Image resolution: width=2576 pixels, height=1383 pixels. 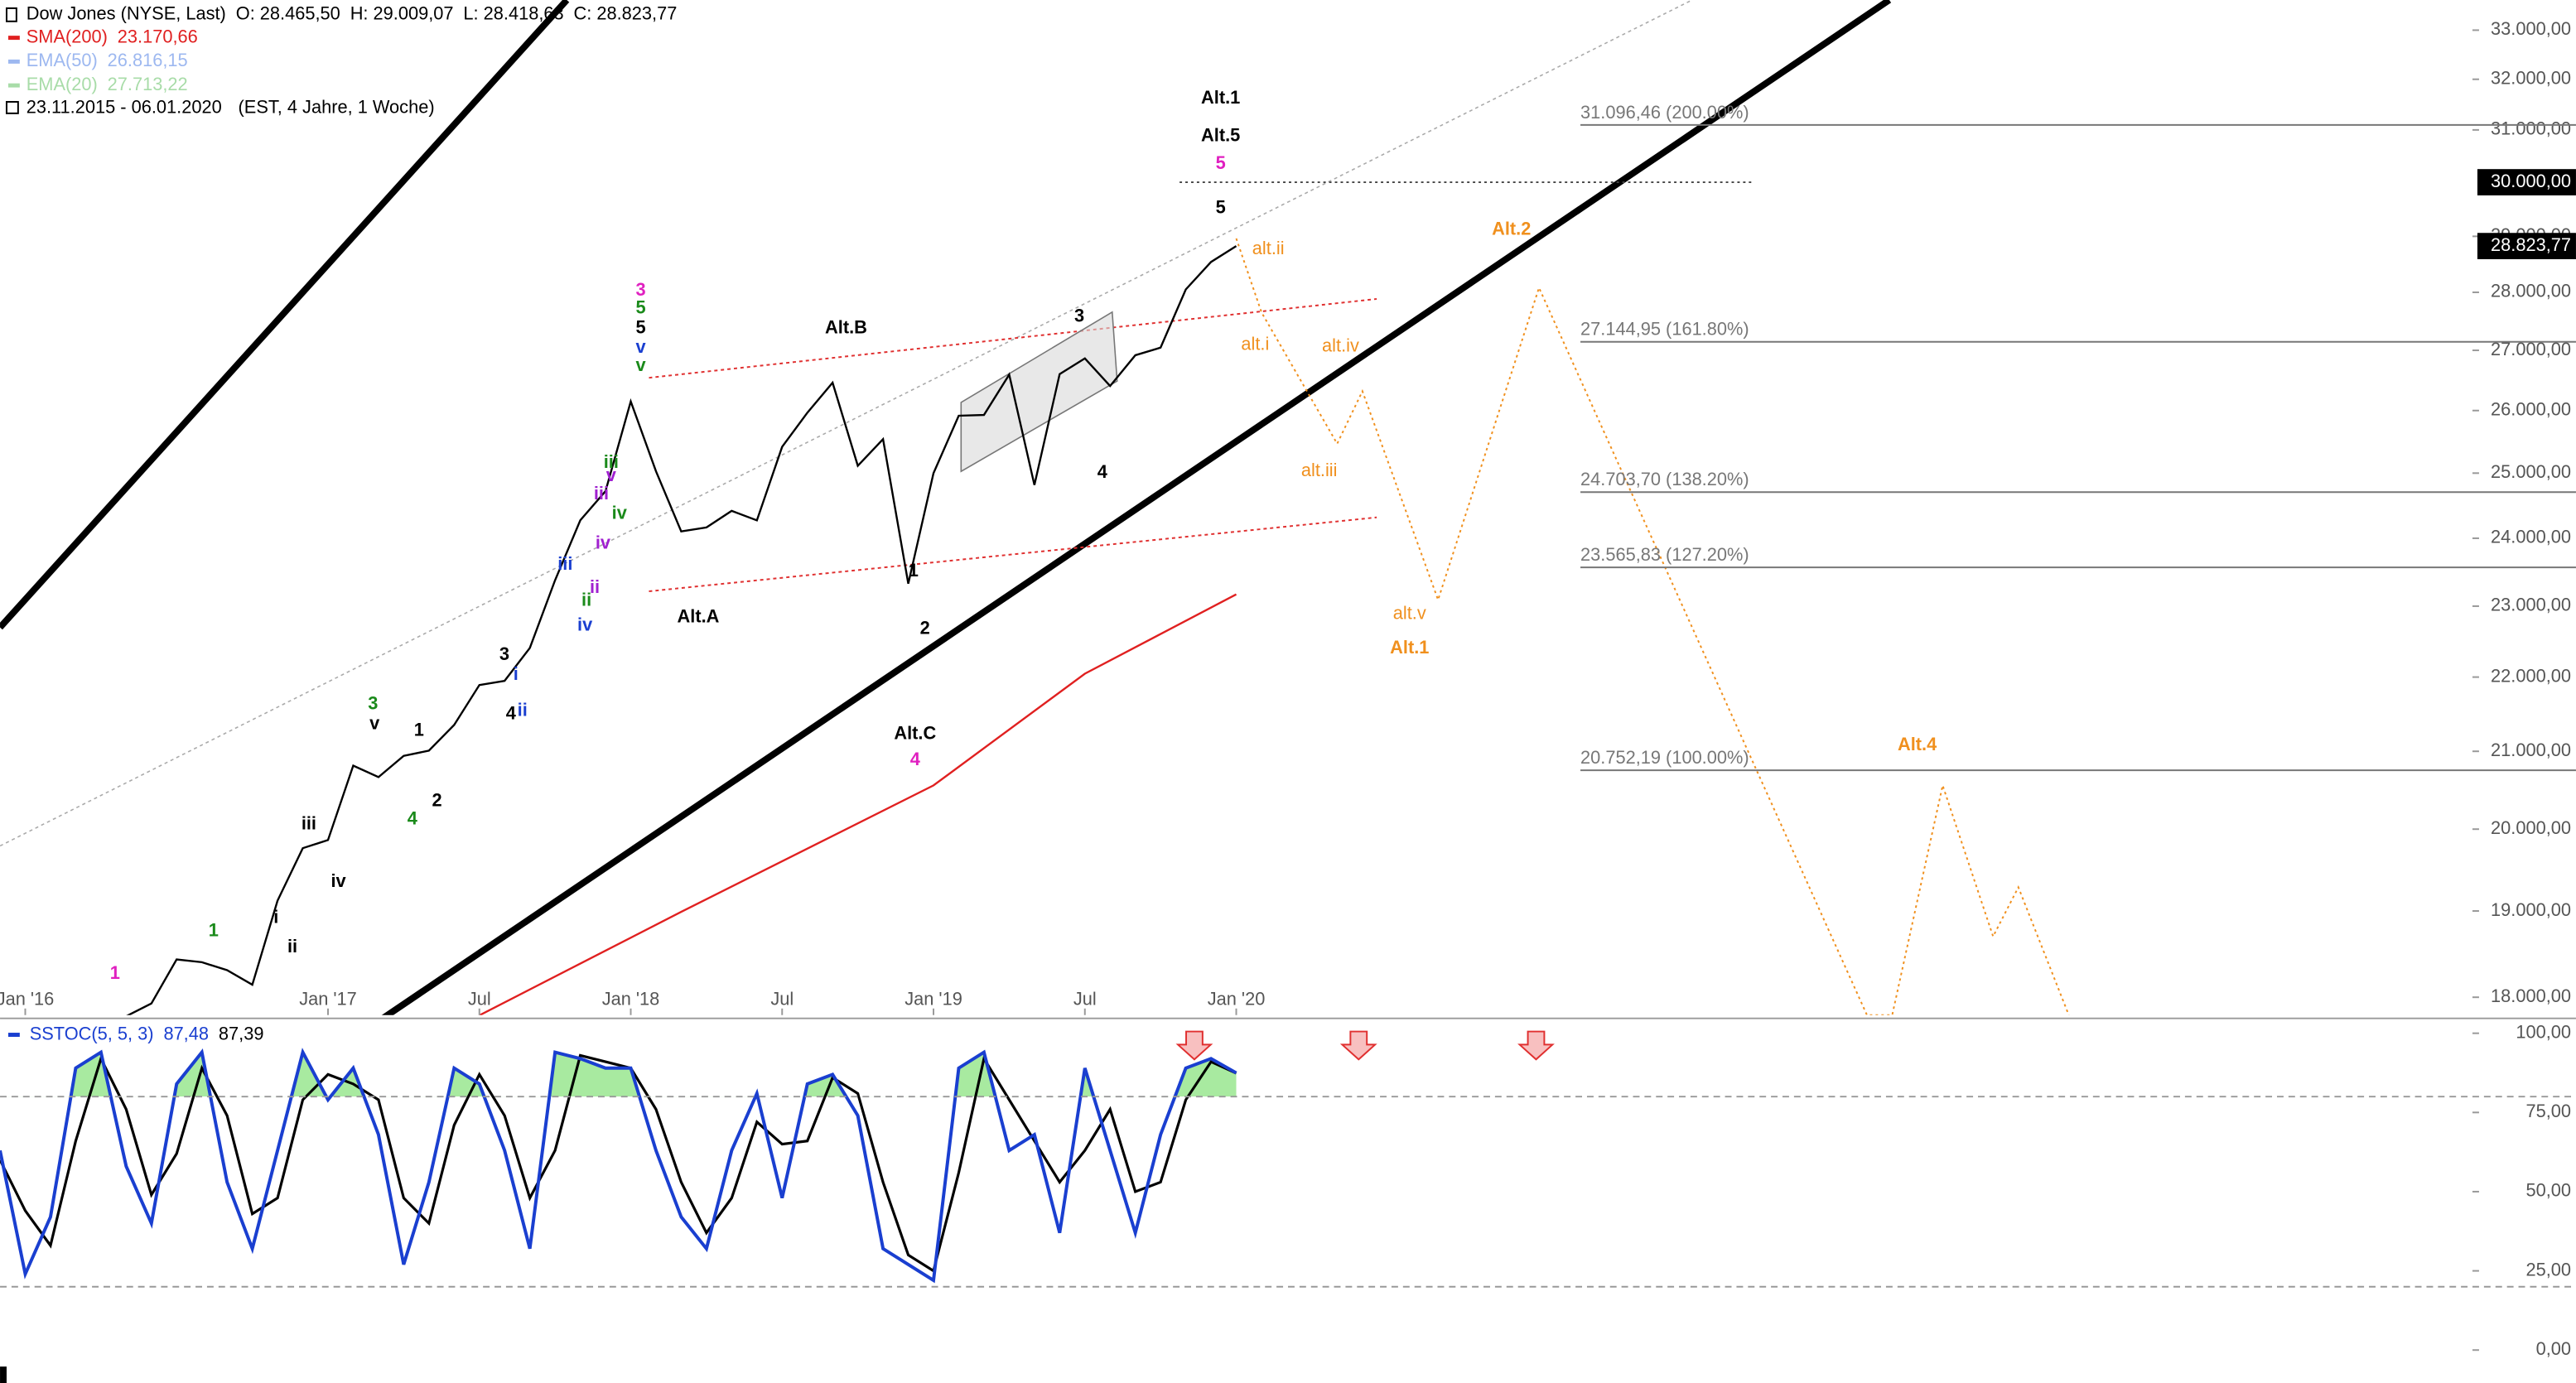 What do you see at coordinates (2531, 77) in the screenshot?
I see `y-tick-label: 32.000,00` at bounding box center [2531, 77].